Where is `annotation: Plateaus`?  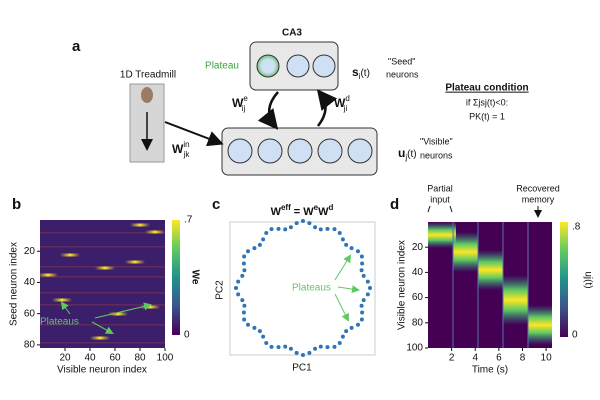
annotation: Plateaus is located at coordinates (59, 322).